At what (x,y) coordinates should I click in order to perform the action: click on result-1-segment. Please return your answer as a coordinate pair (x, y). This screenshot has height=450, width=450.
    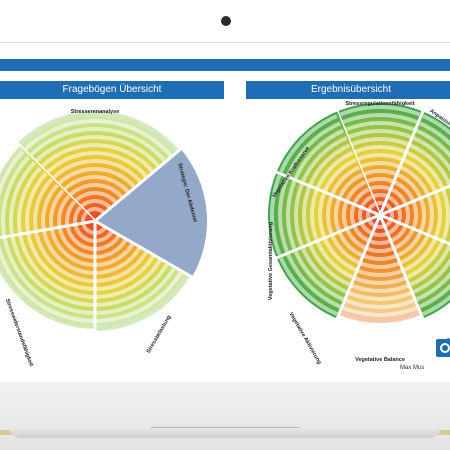
    Looking at the image, I should click on (415, 163).